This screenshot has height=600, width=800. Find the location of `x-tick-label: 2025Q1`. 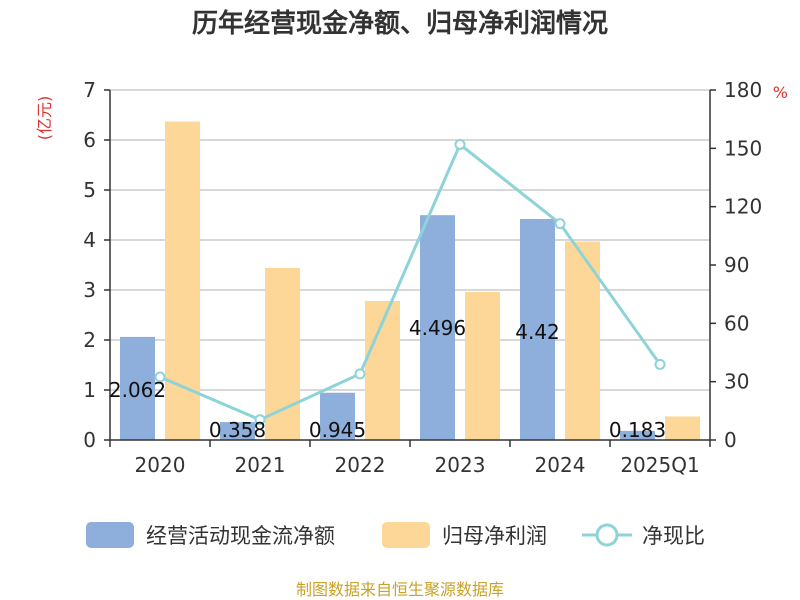

x-tick-label: 2025Q1 is located at coordinates (659, 465).